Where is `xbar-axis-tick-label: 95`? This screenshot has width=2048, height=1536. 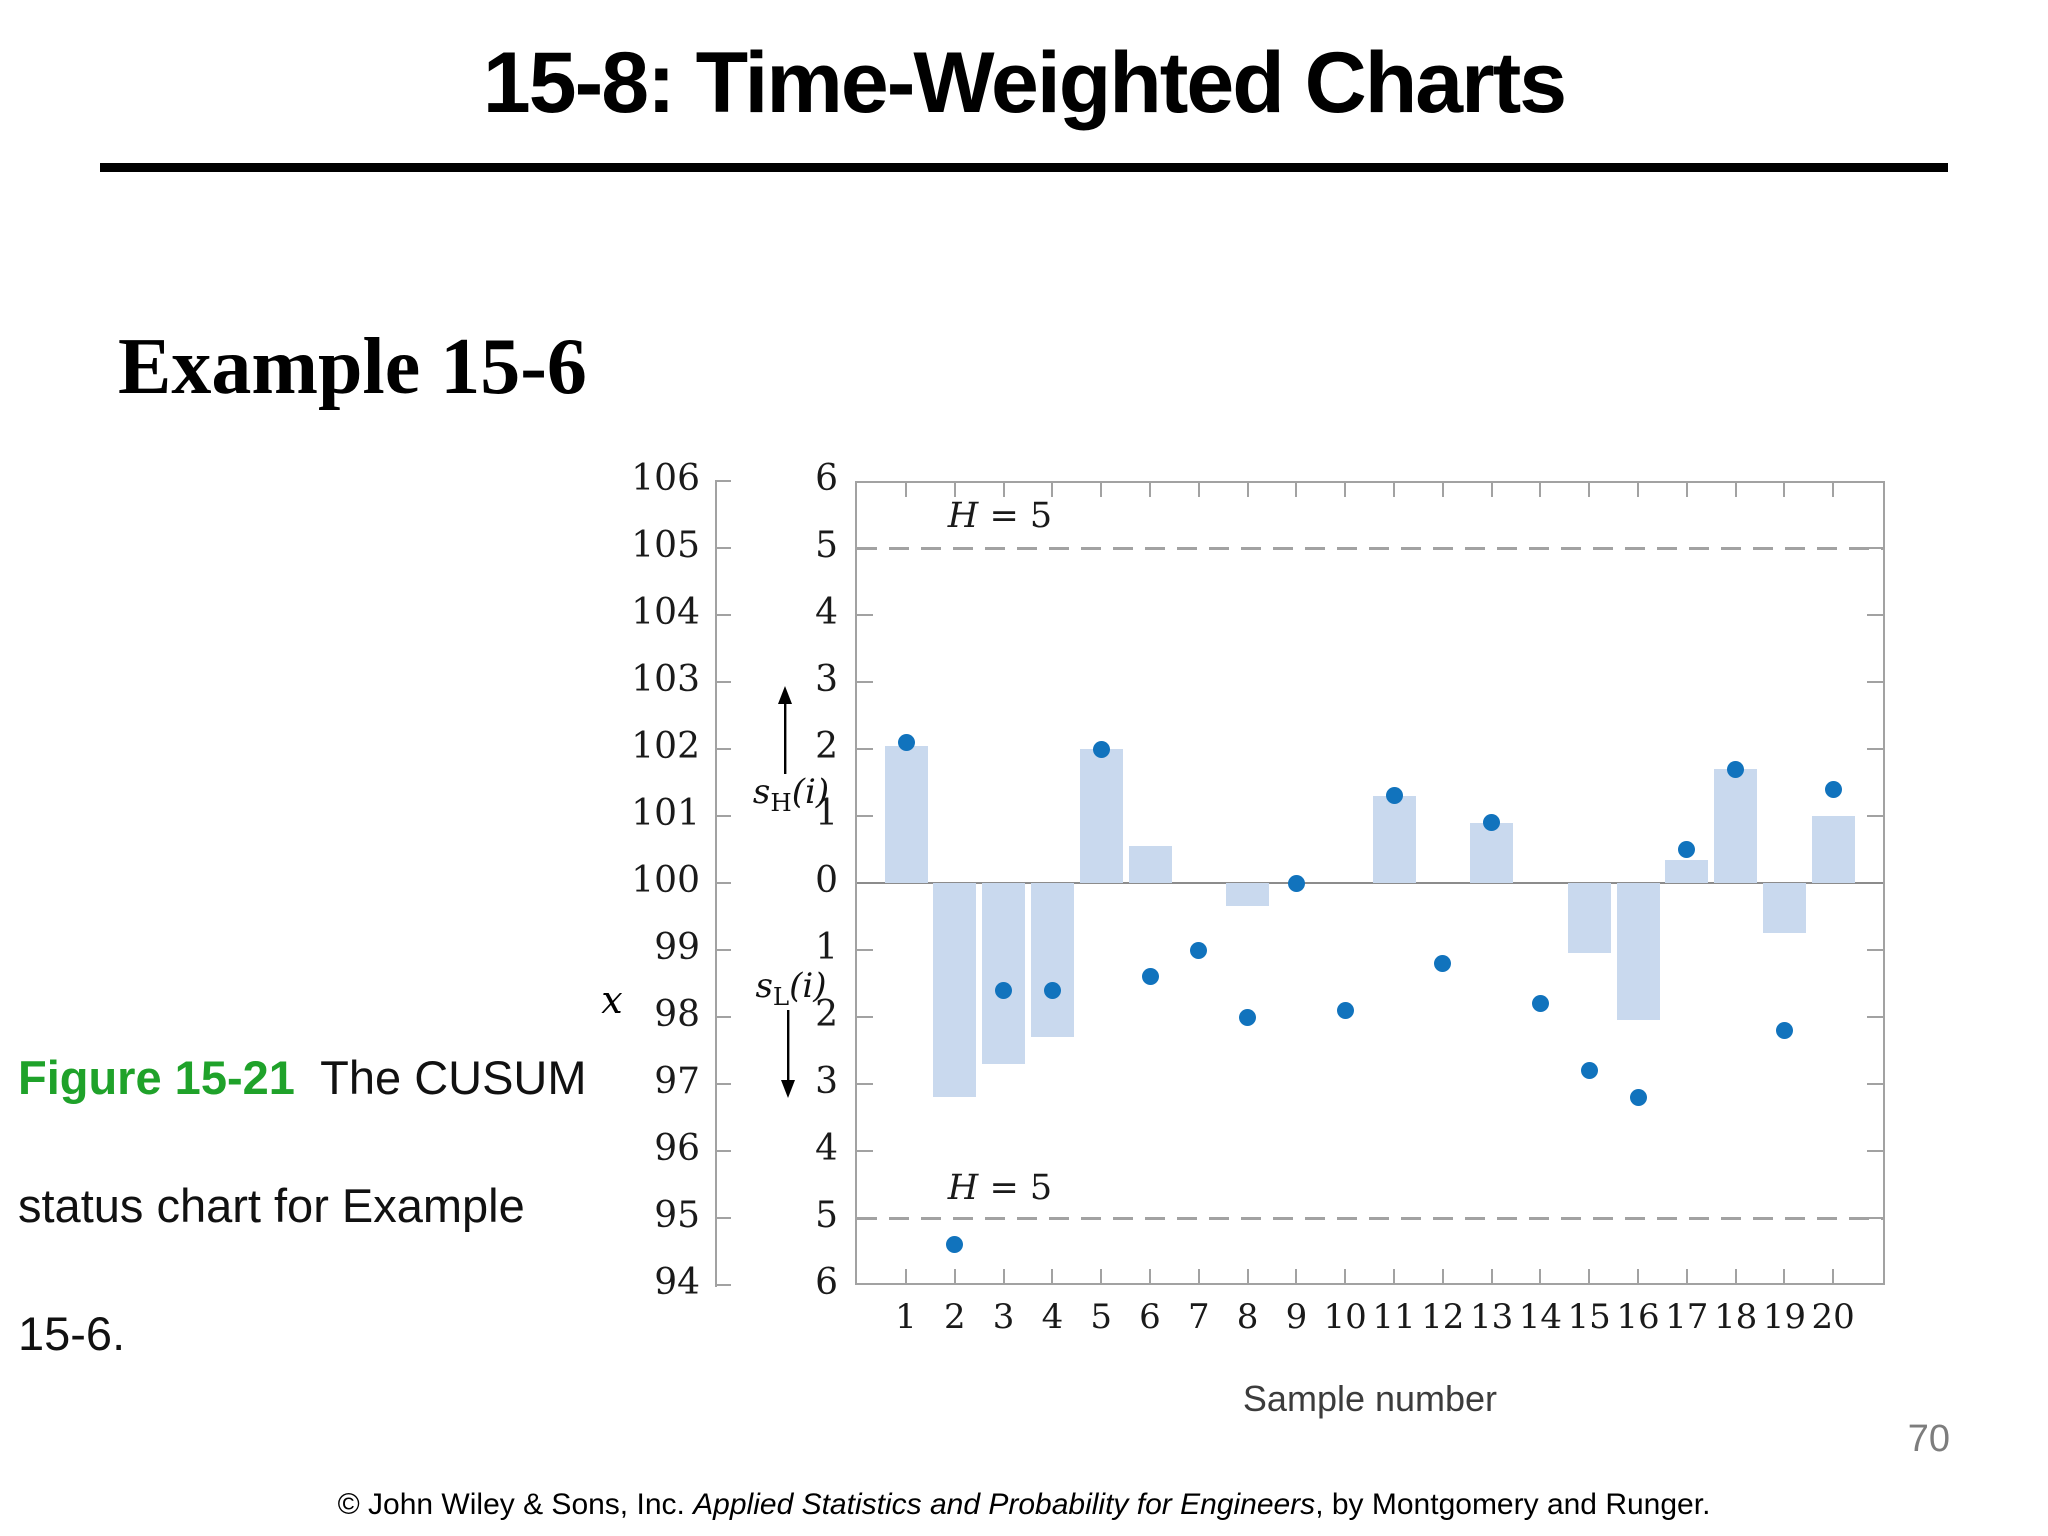
xbar-axis-tick-label: 95 is located at coordinates (677, 1215).